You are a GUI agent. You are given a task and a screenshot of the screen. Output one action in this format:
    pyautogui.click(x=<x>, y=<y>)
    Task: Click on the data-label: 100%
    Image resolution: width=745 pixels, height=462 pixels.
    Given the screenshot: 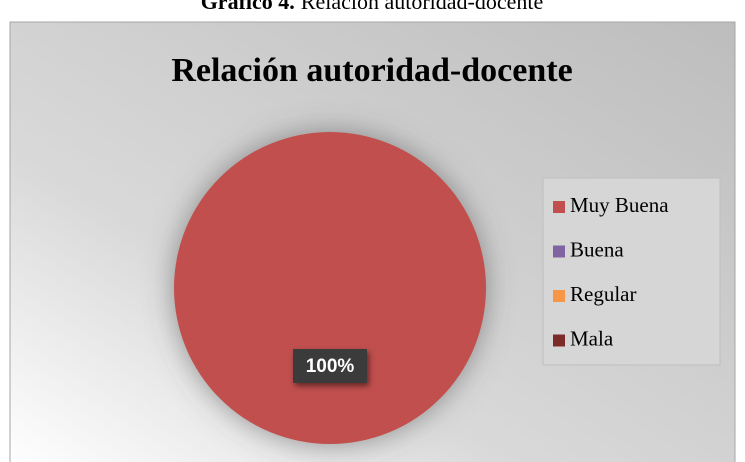 What is the action you would take?
    pyautogui.click(x=330, y=366)
    